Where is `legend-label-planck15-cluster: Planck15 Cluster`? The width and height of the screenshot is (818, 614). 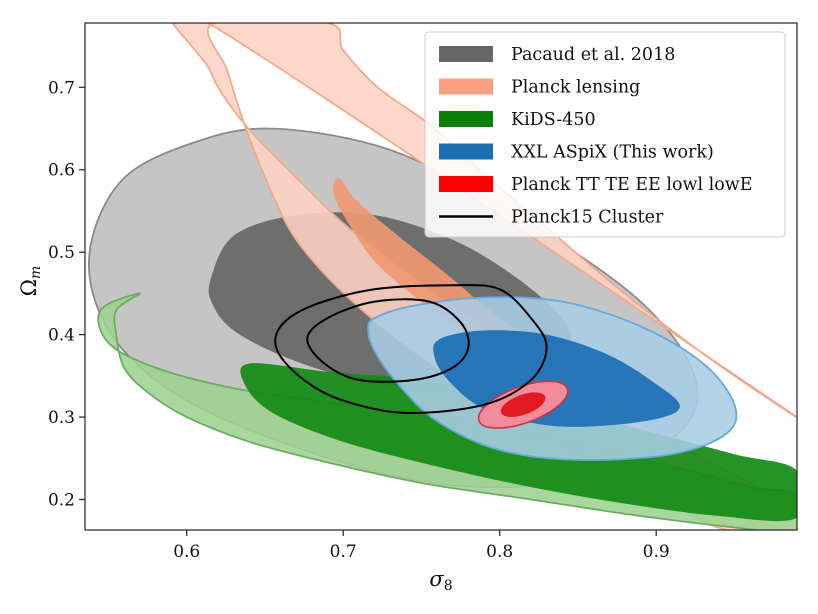 legend-label-planck15-cluster: Planck15 Cluster is located at coordinates (587, 218).